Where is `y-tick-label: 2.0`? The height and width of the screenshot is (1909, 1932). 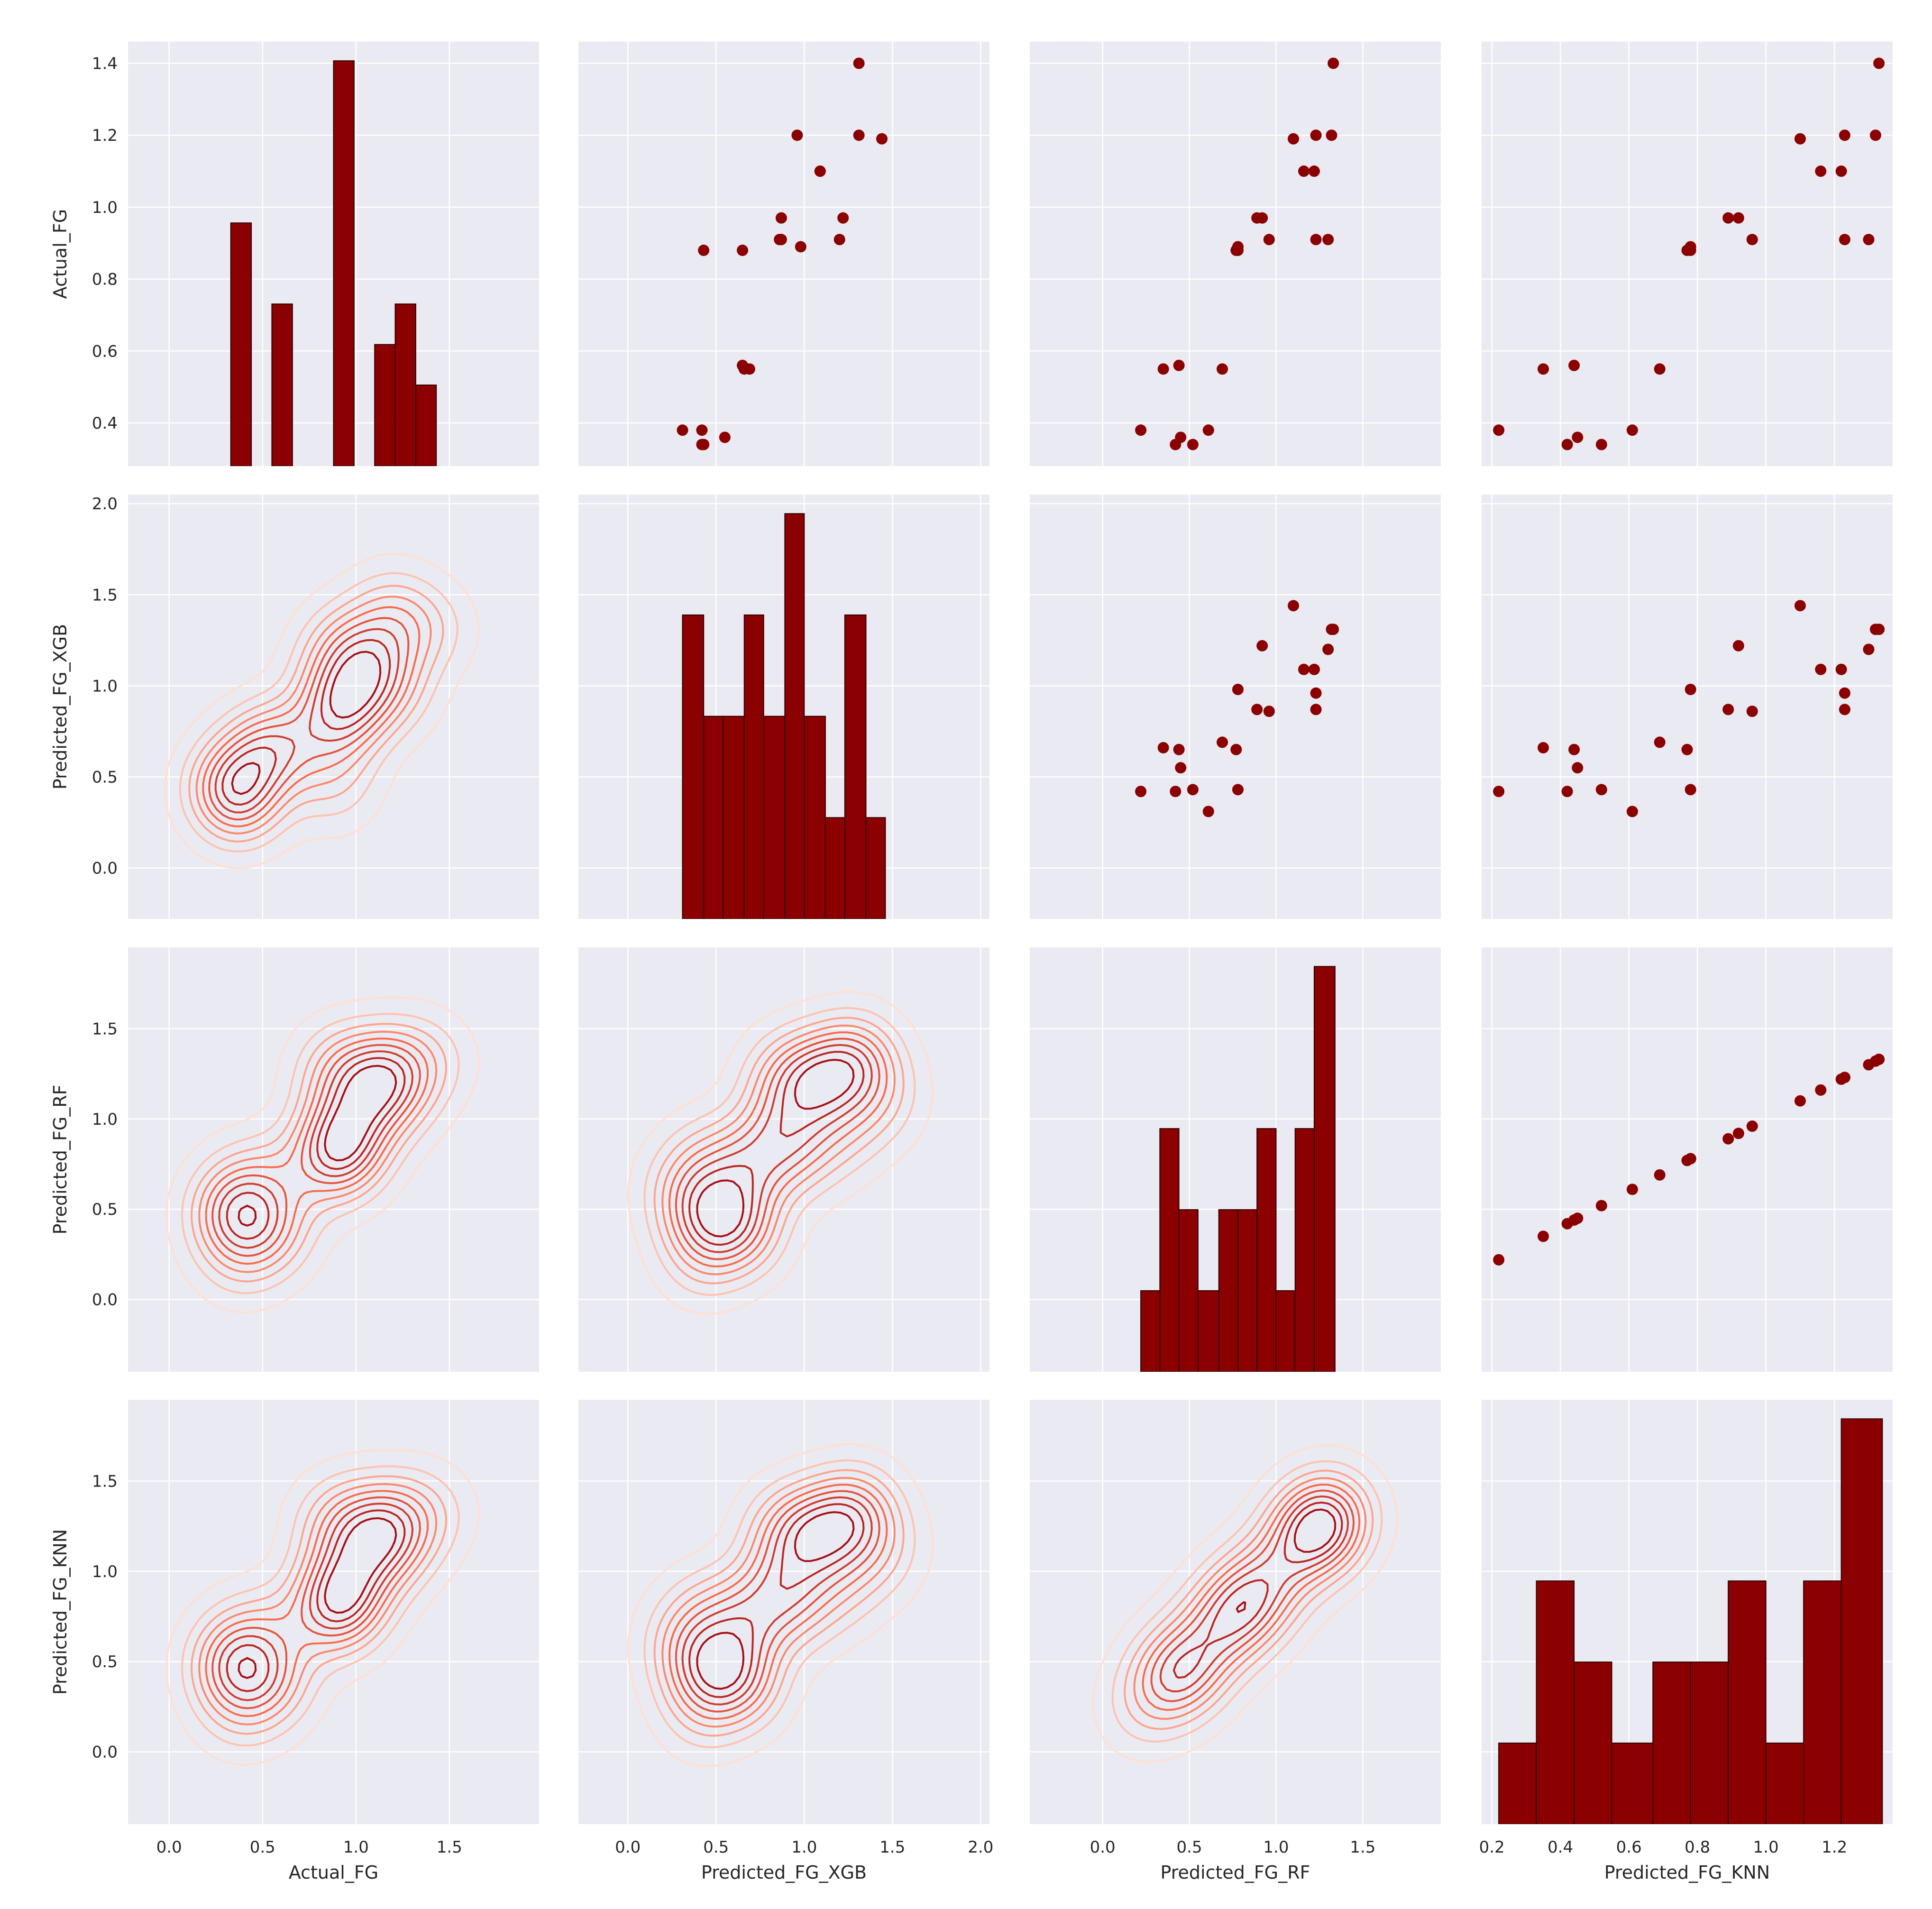 y-tick-label: 2.0 is located at coordinates (105, 505).